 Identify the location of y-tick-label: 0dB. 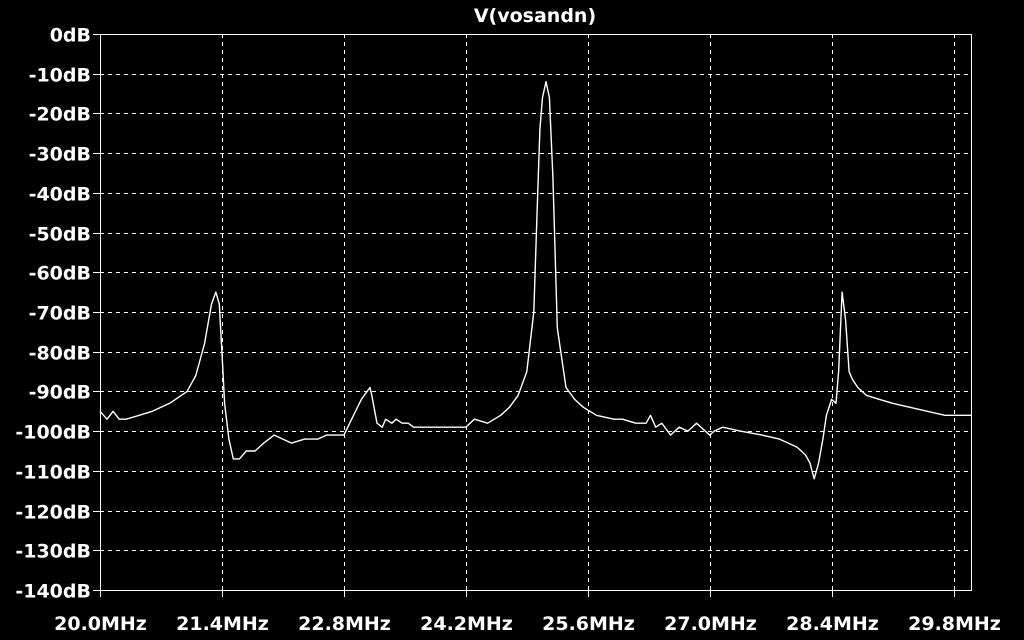
(70, 36).